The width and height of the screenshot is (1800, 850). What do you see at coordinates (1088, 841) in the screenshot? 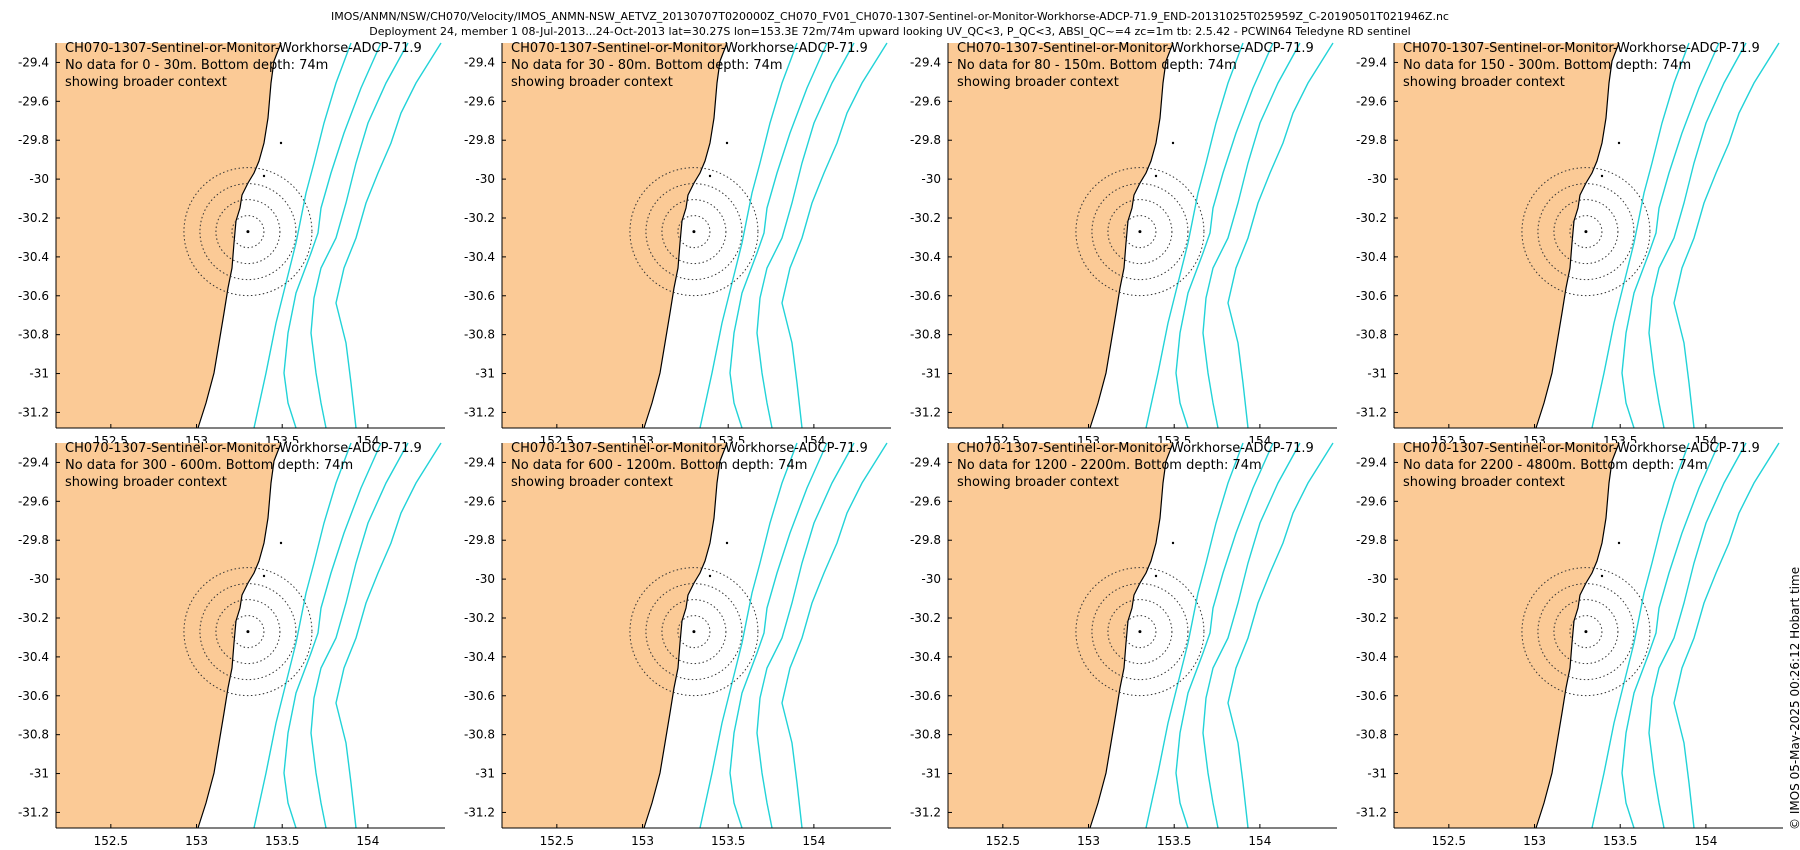
I see `x-tick-label: 153` at bounding box center [1088, 841].